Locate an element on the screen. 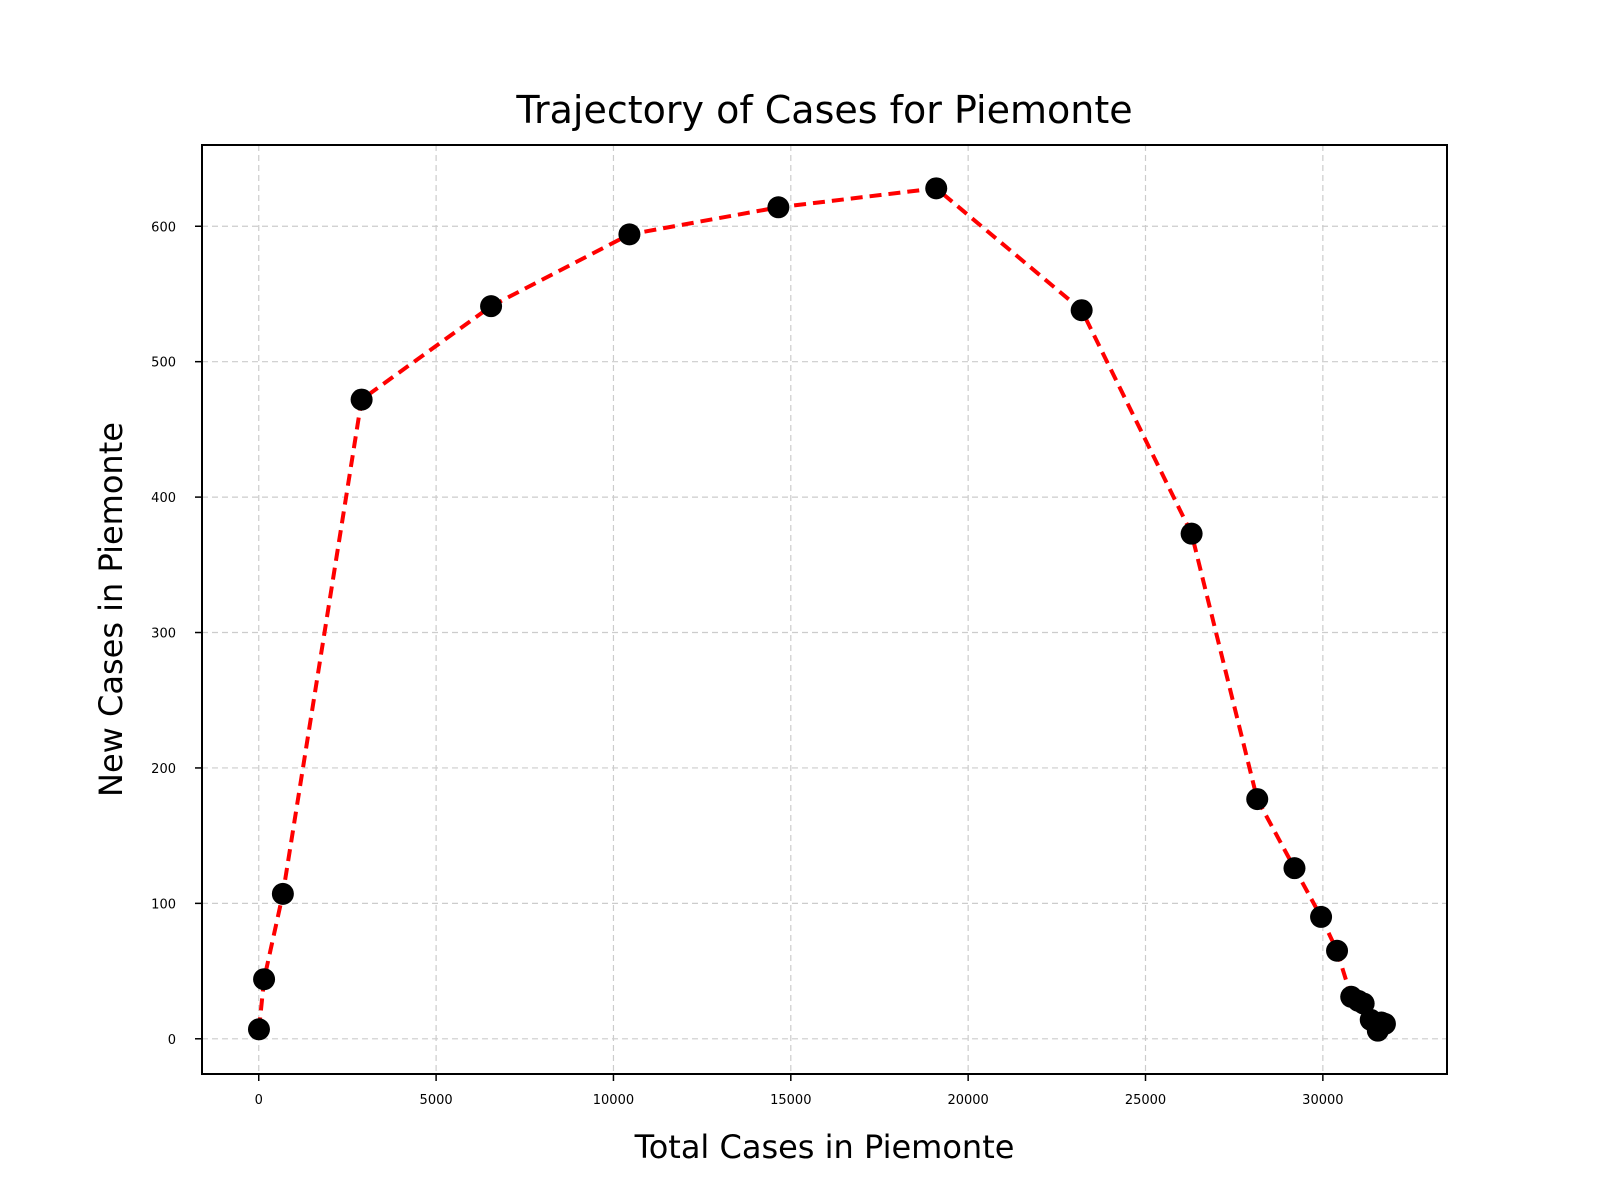 The height and width of the screenshot is (1204, 1600). x-tick-label: 15000 is located at coordinates (790, 1100).